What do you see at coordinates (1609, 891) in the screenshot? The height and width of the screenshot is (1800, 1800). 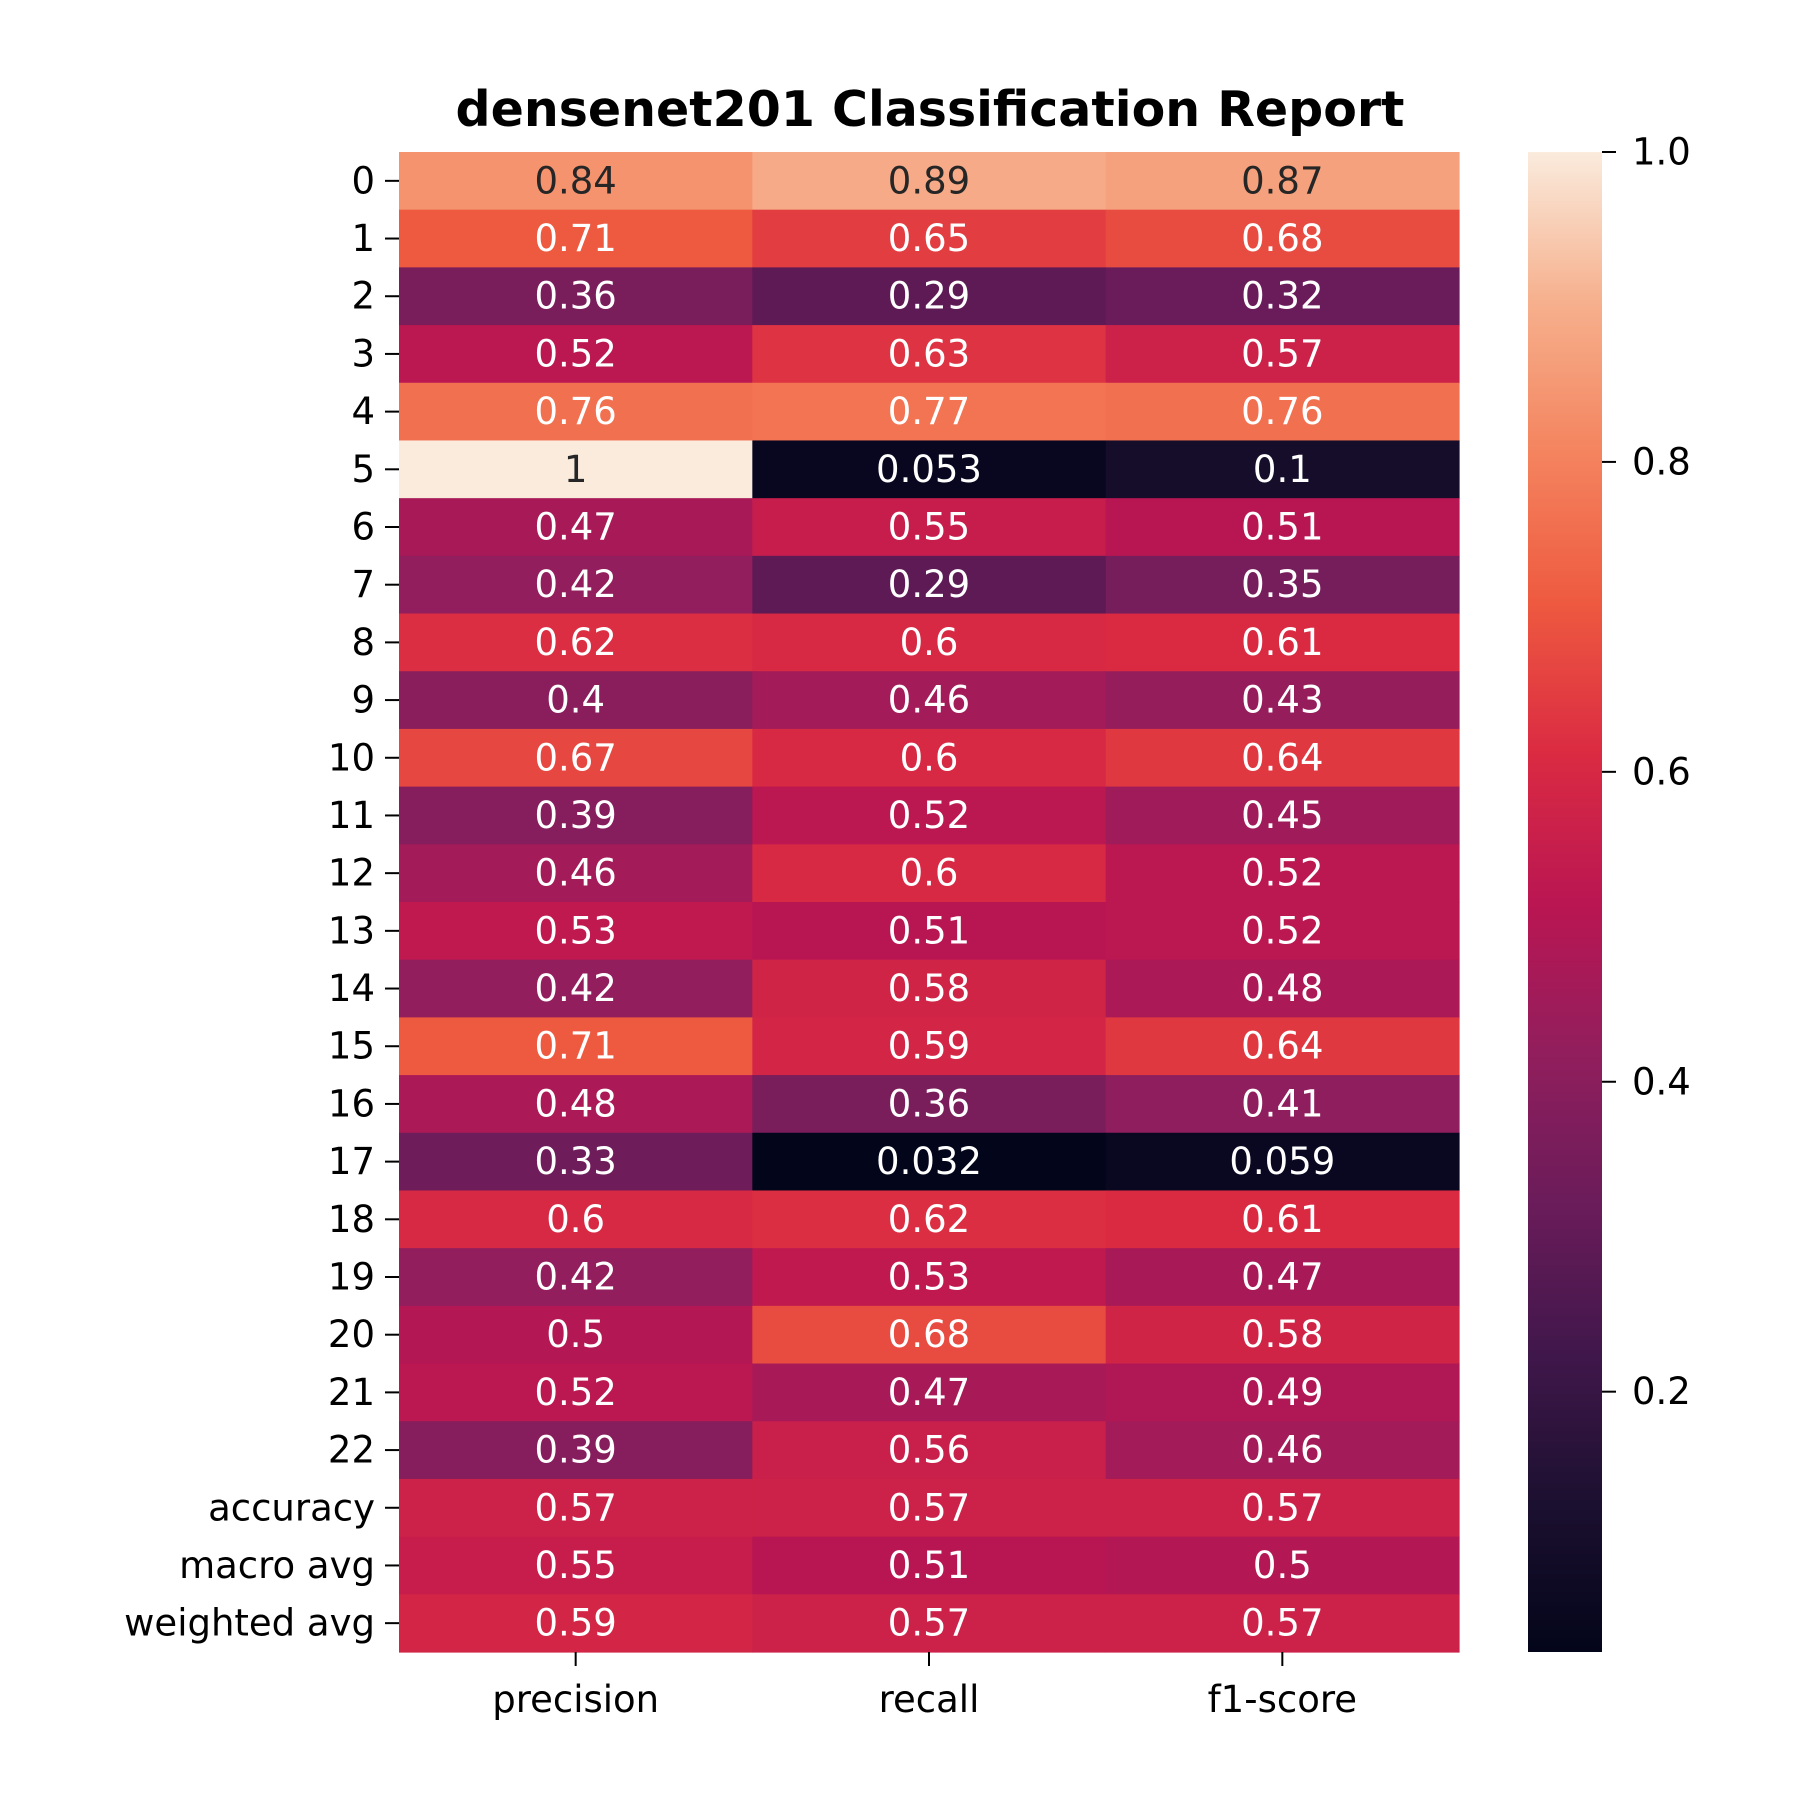 I see `colorbar: 0.2 0.4 0.6 0.8 1.0` at bounding box center [1609, 891].